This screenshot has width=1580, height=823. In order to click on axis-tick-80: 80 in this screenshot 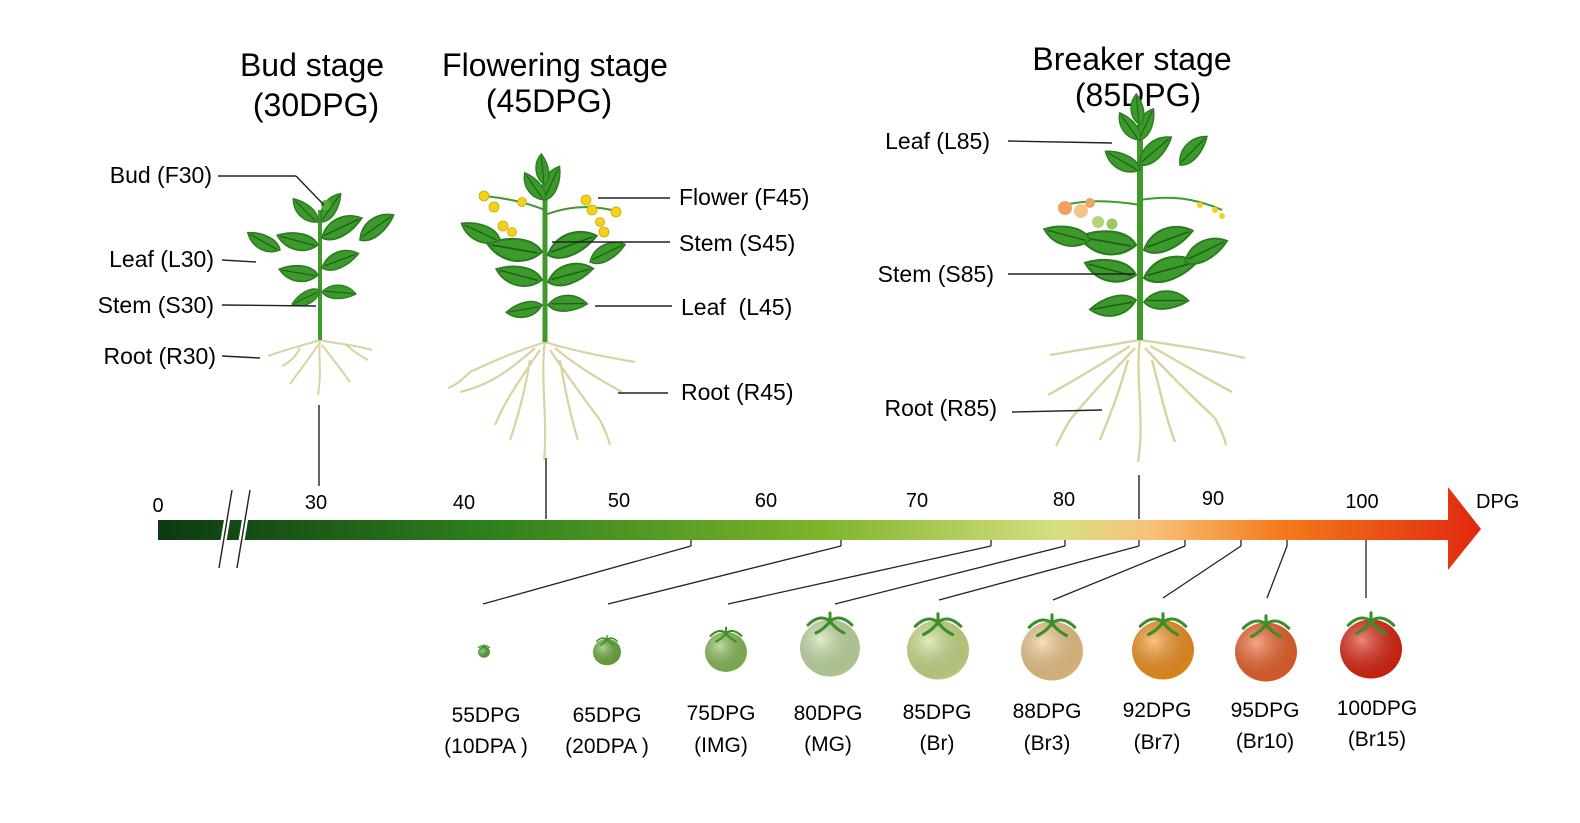, I will do `click(1064, 500)`.